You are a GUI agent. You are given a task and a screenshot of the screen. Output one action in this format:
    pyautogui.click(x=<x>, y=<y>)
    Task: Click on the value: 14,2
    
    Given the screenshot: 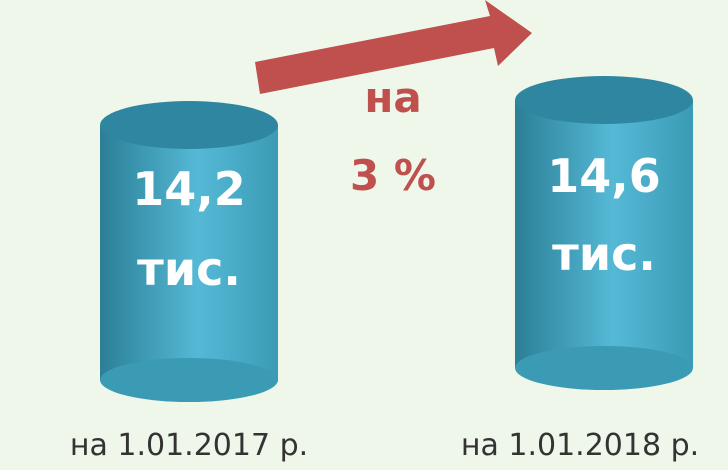 What is the action you would take?
    pyautogui.click(x=189, y=189)
    